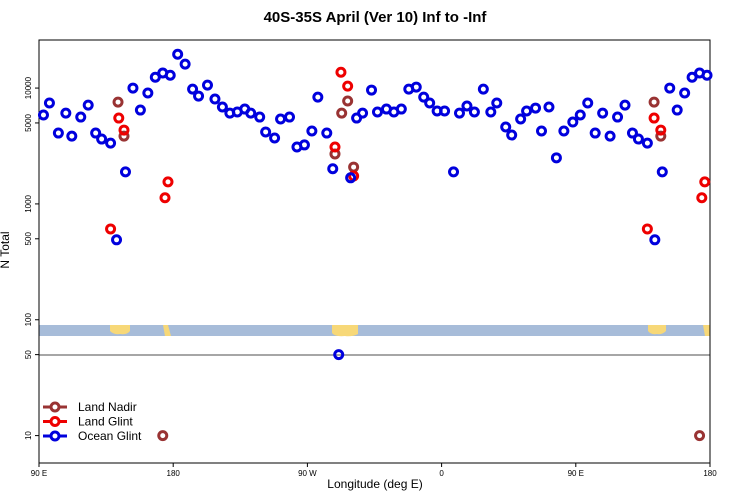 The image size is (750, 500). Describe the element at coordinates (107, 407) in the screenshot. I see `legend-label: Land Nadir` at that location.